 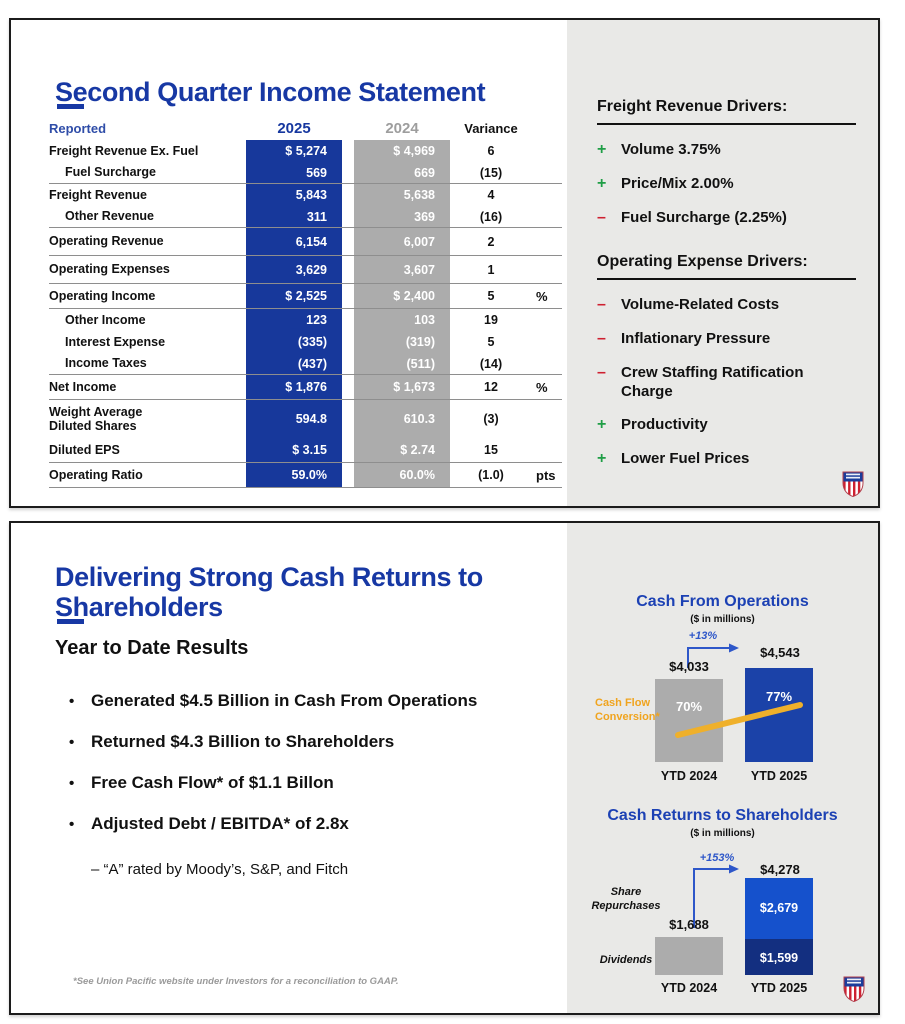 I want to click on chart-a-category-ytd2024: YTD 2024, so click(x=689, y=776).